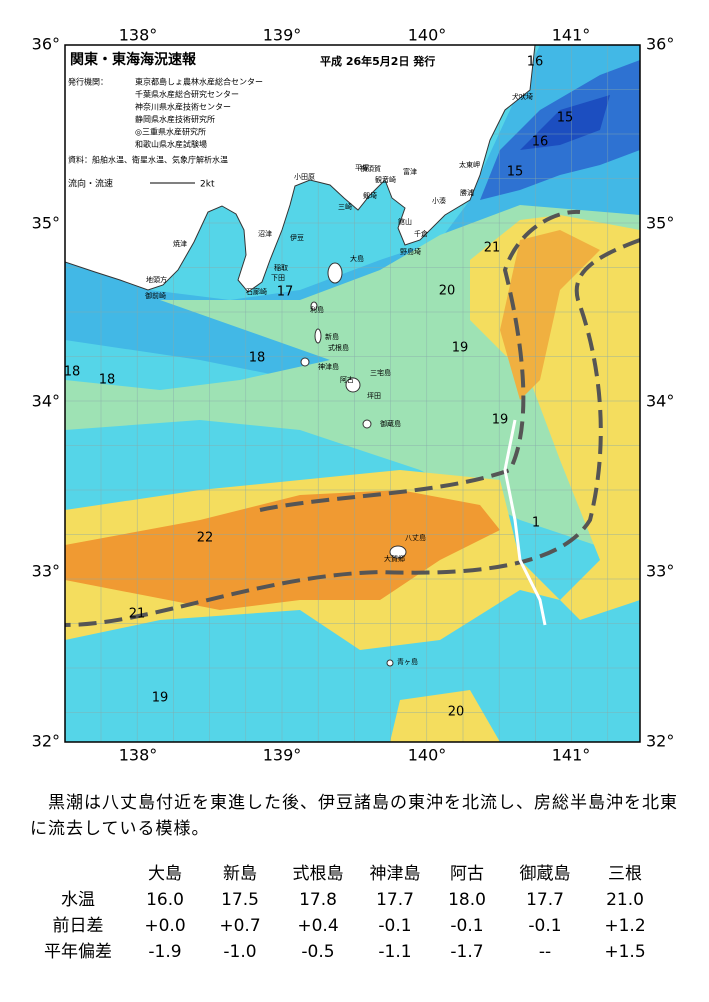 The height and width of the screenshot is (1002, 709). I want to click on place-name: 式根島, so click(338, 347).